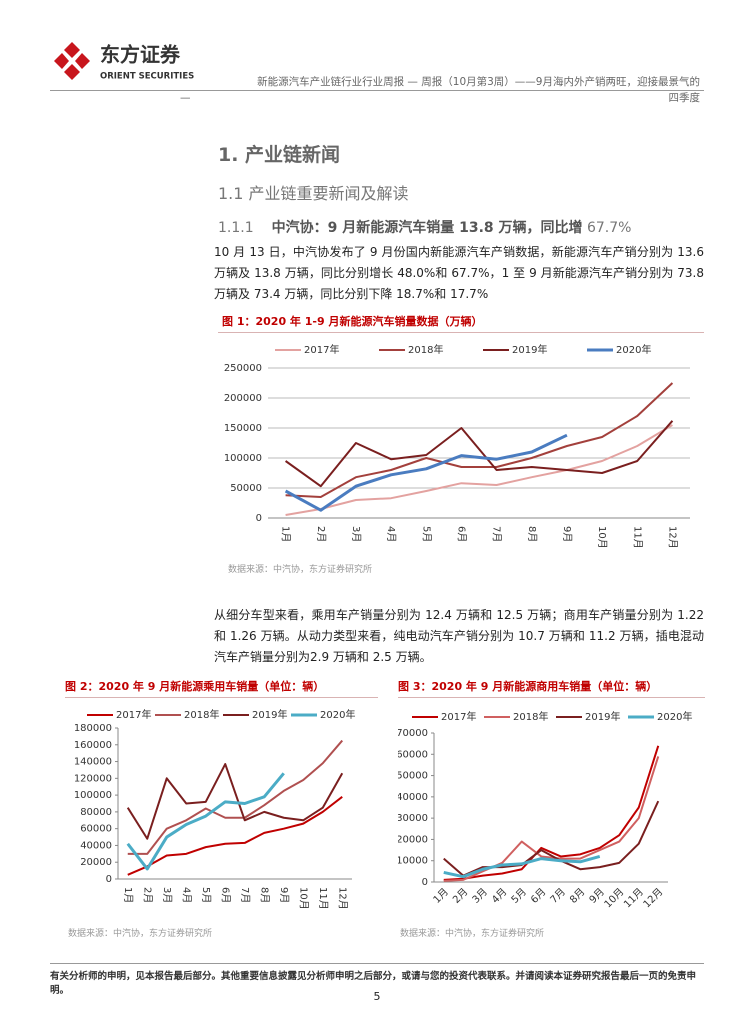 This screenshot has height=1024, width=754. What do you see at coordinates (427, 228) in the screenshot?
I see `heading-title: 中汽协：9 月新能源汽车销量 13.8 万辆，同比增` at bounding box center [427, 228].